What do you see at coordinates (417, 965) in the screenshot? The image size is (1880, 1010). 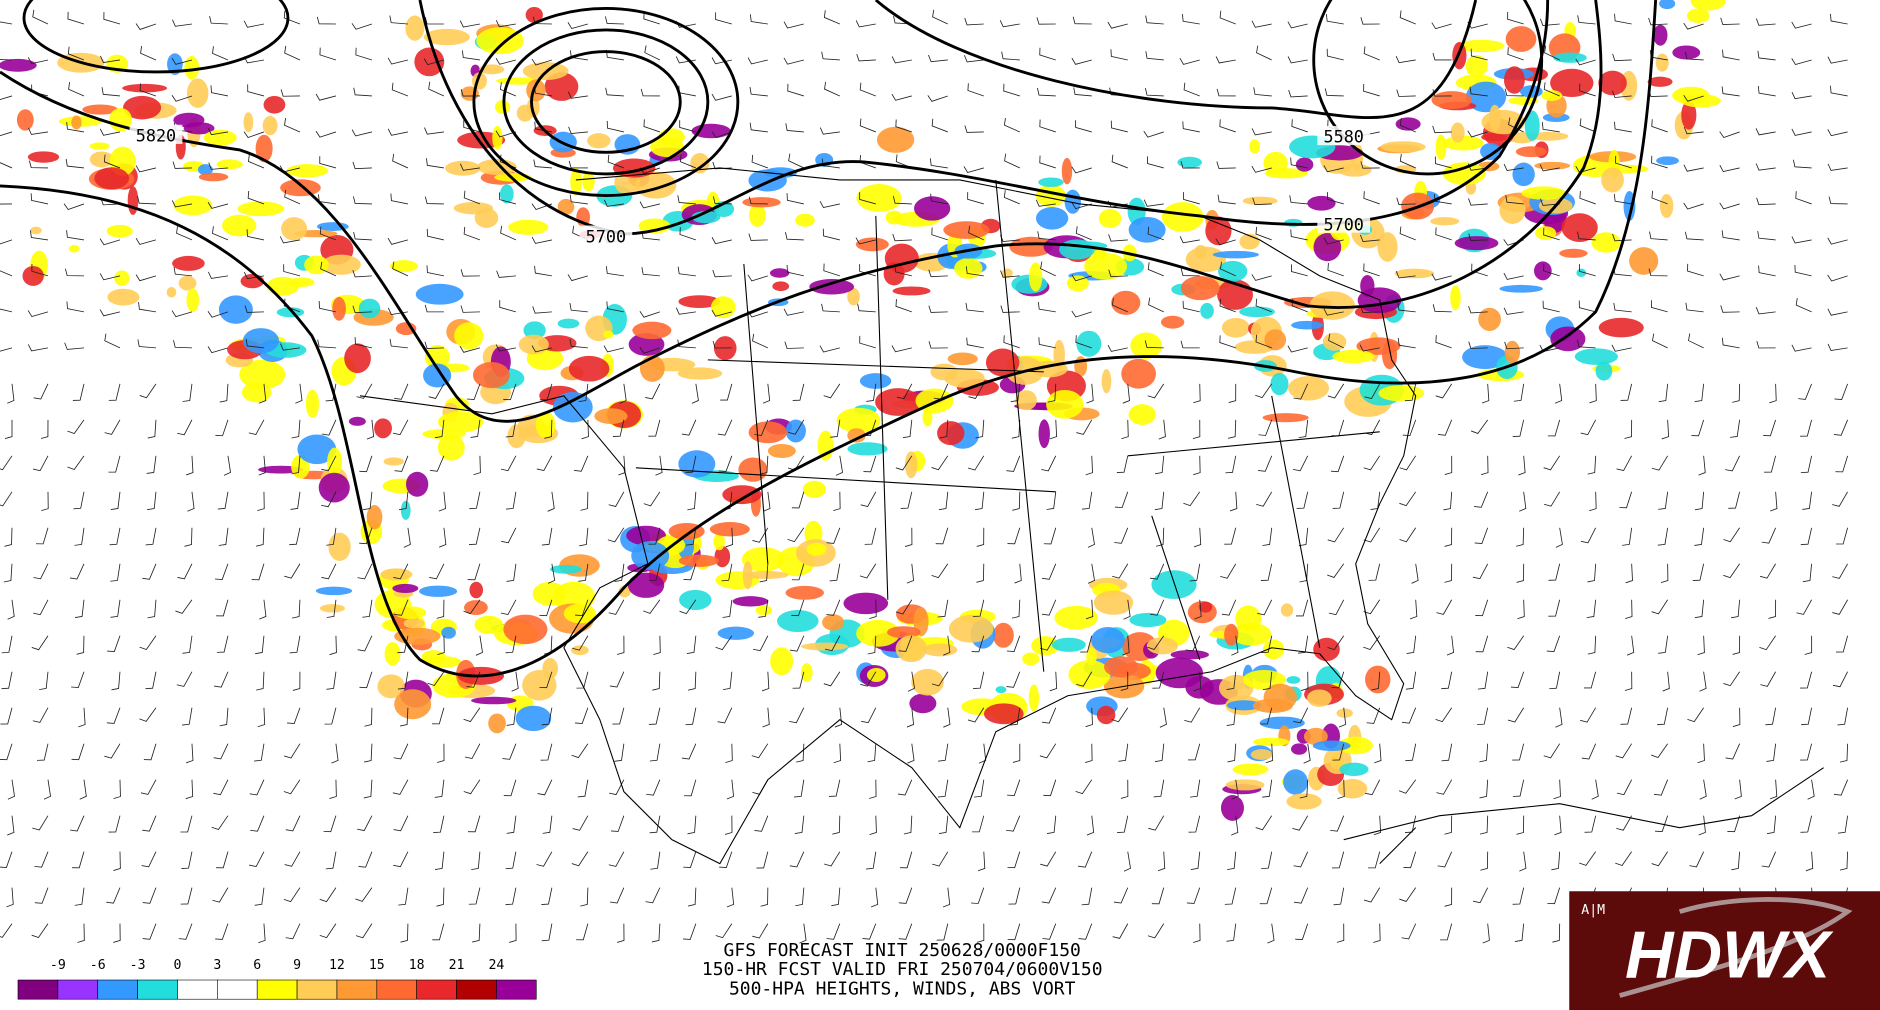 I see `colorbar-label: 18` at bounding box center [417, 965].